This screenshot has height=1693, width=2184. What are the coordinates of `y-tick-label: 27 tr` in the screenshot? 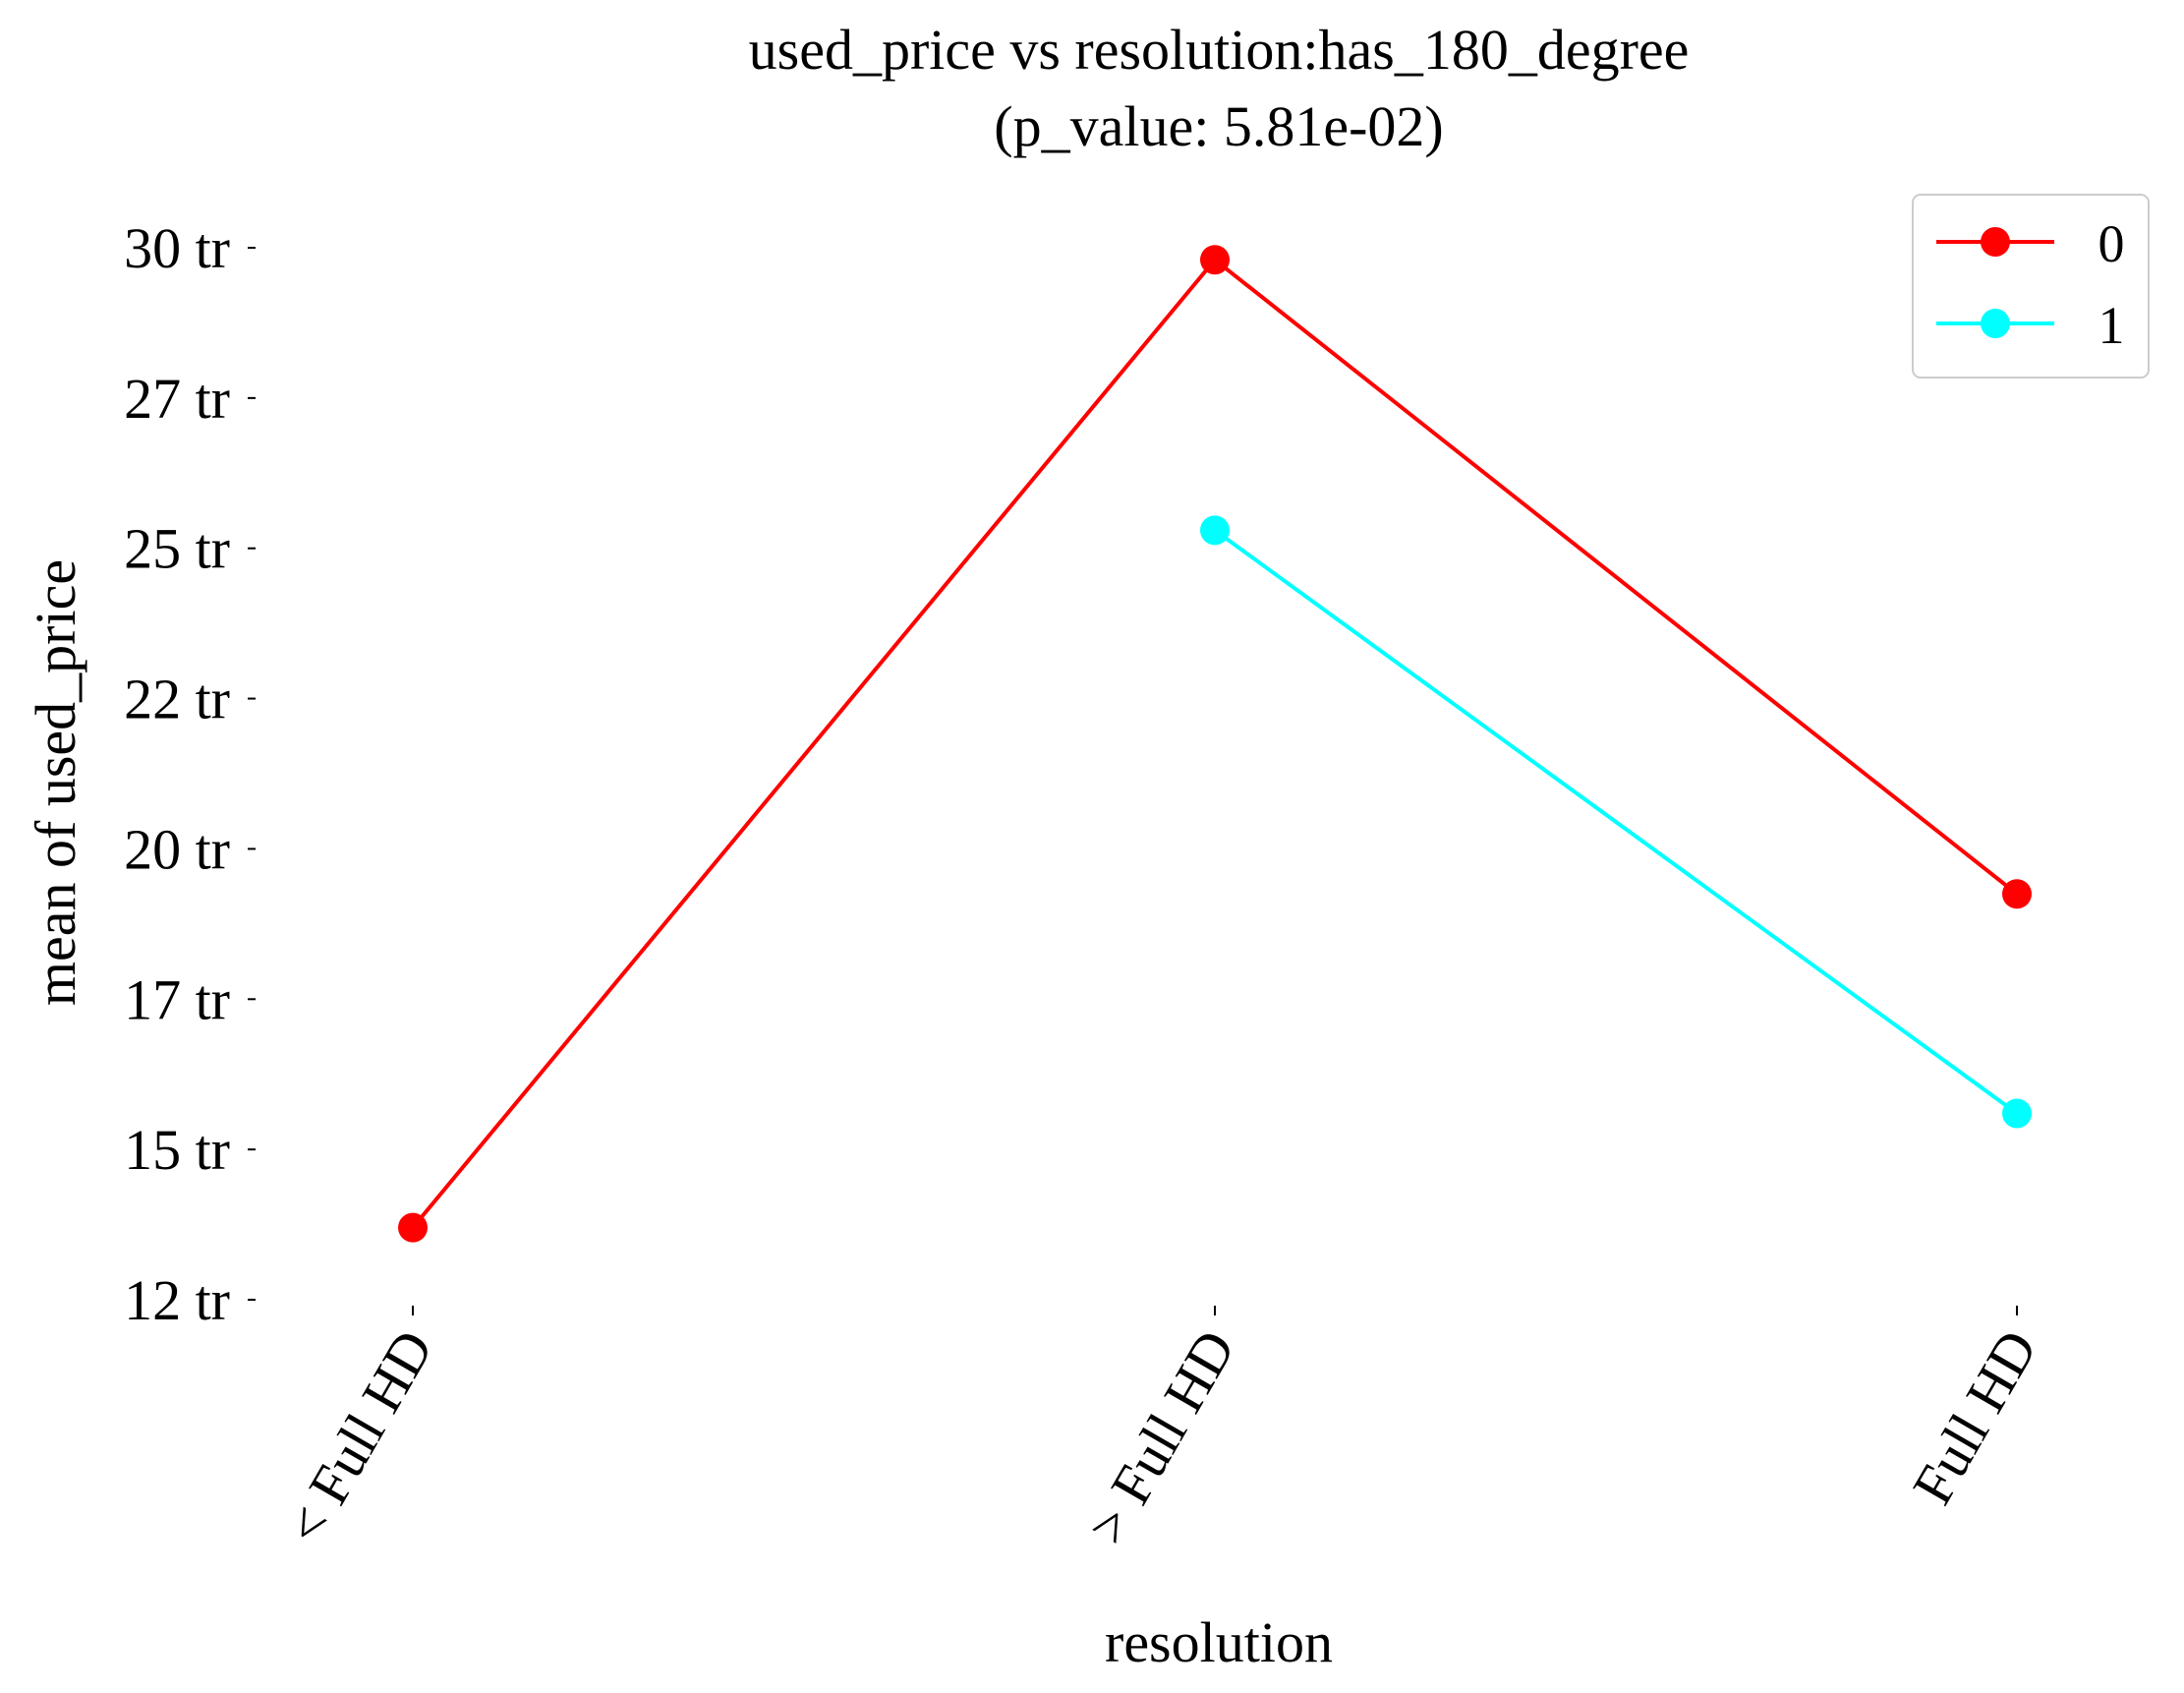 It's located at (177, 399).